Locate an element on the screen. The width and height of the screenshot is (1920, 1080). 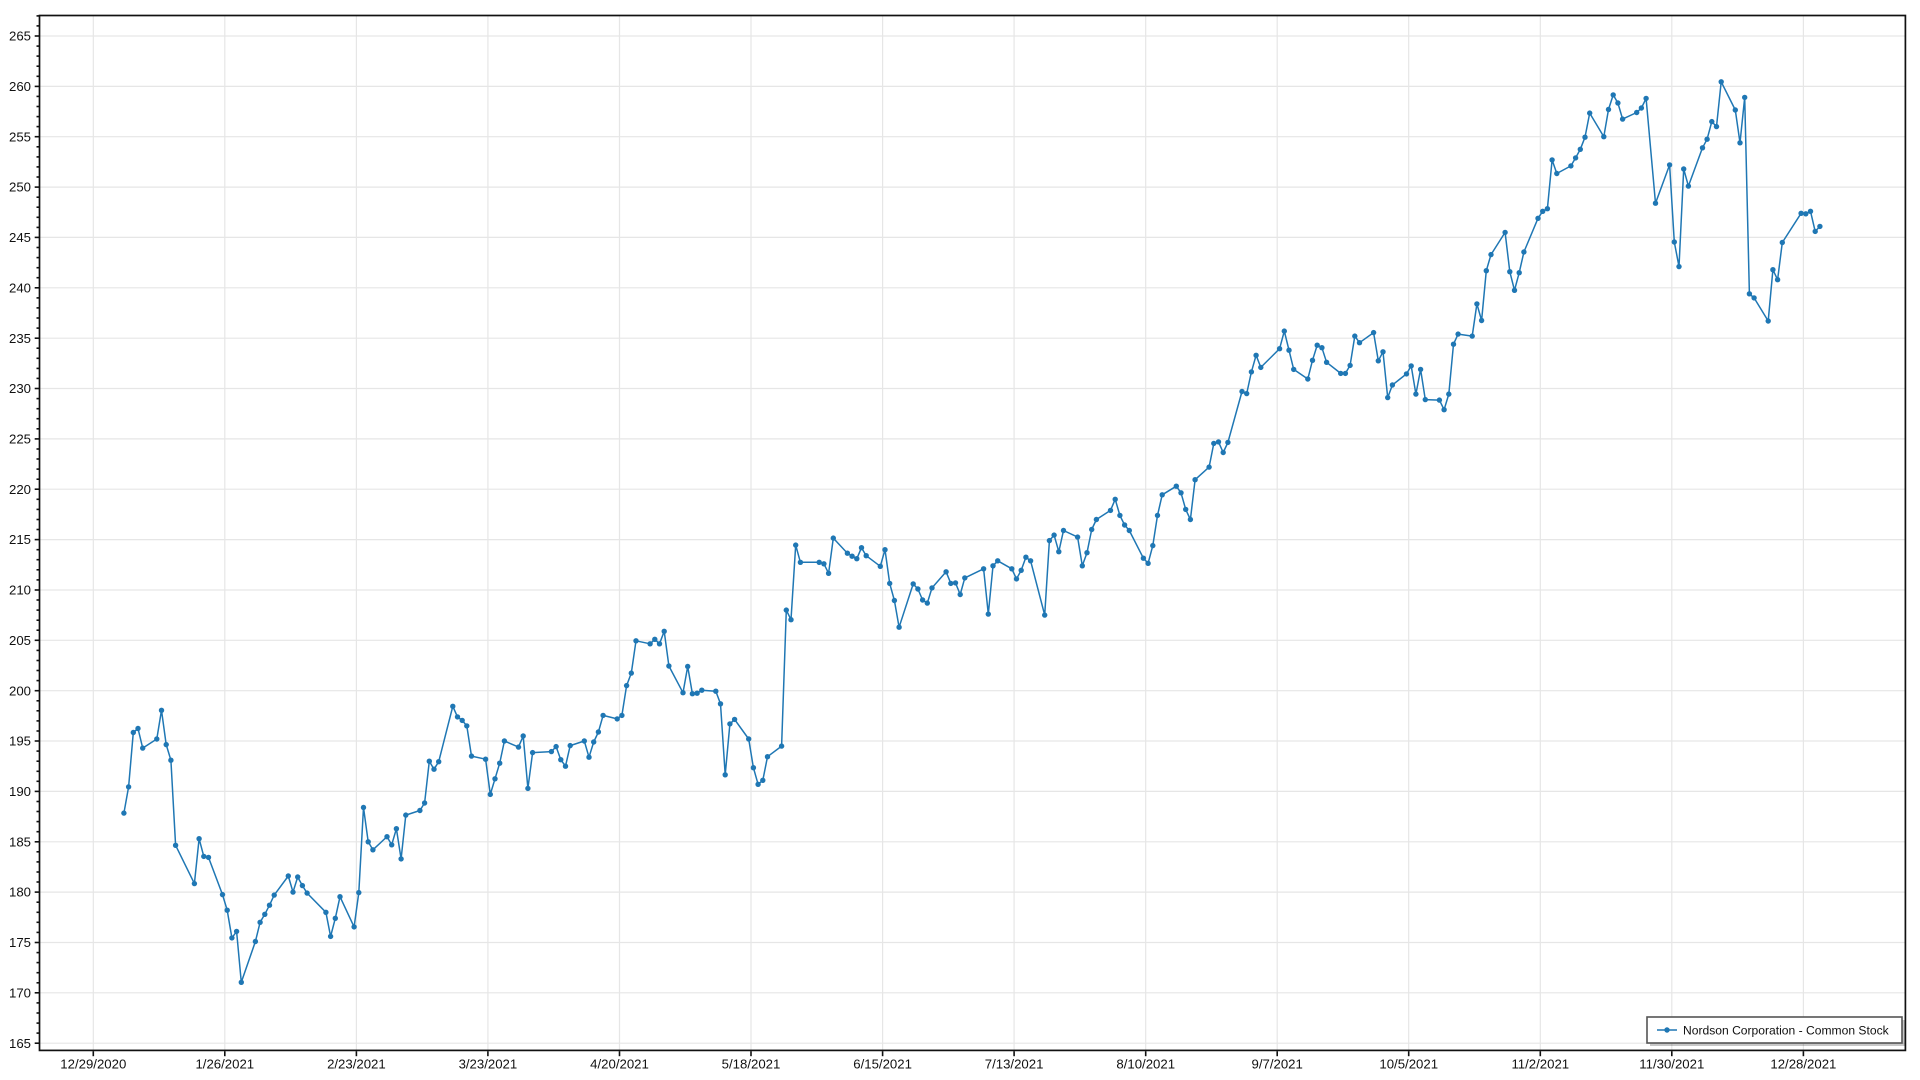
svg-text: 175 is located at coordinates (20, 942).